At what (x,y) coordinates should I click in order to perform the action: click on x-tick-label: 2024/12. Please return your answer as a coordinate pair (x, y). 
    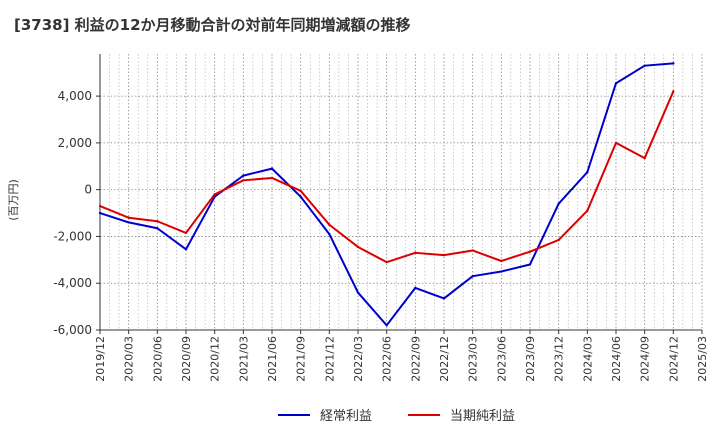
    Looking at the image, I should click on (673, 359).